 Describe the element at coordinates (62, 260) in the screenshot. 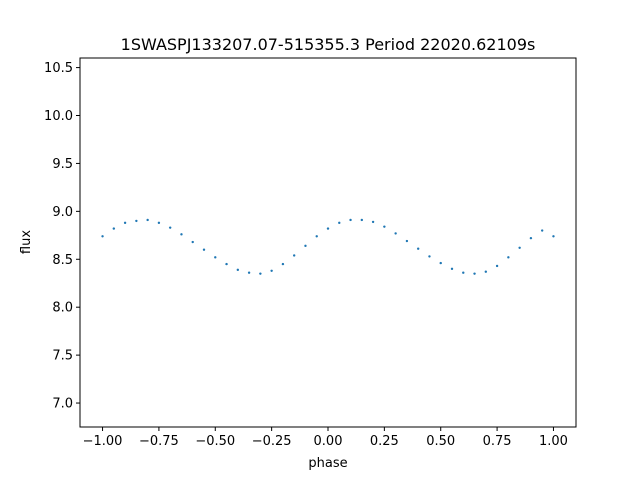

I see `y-tick-label: 8.5` at that location.